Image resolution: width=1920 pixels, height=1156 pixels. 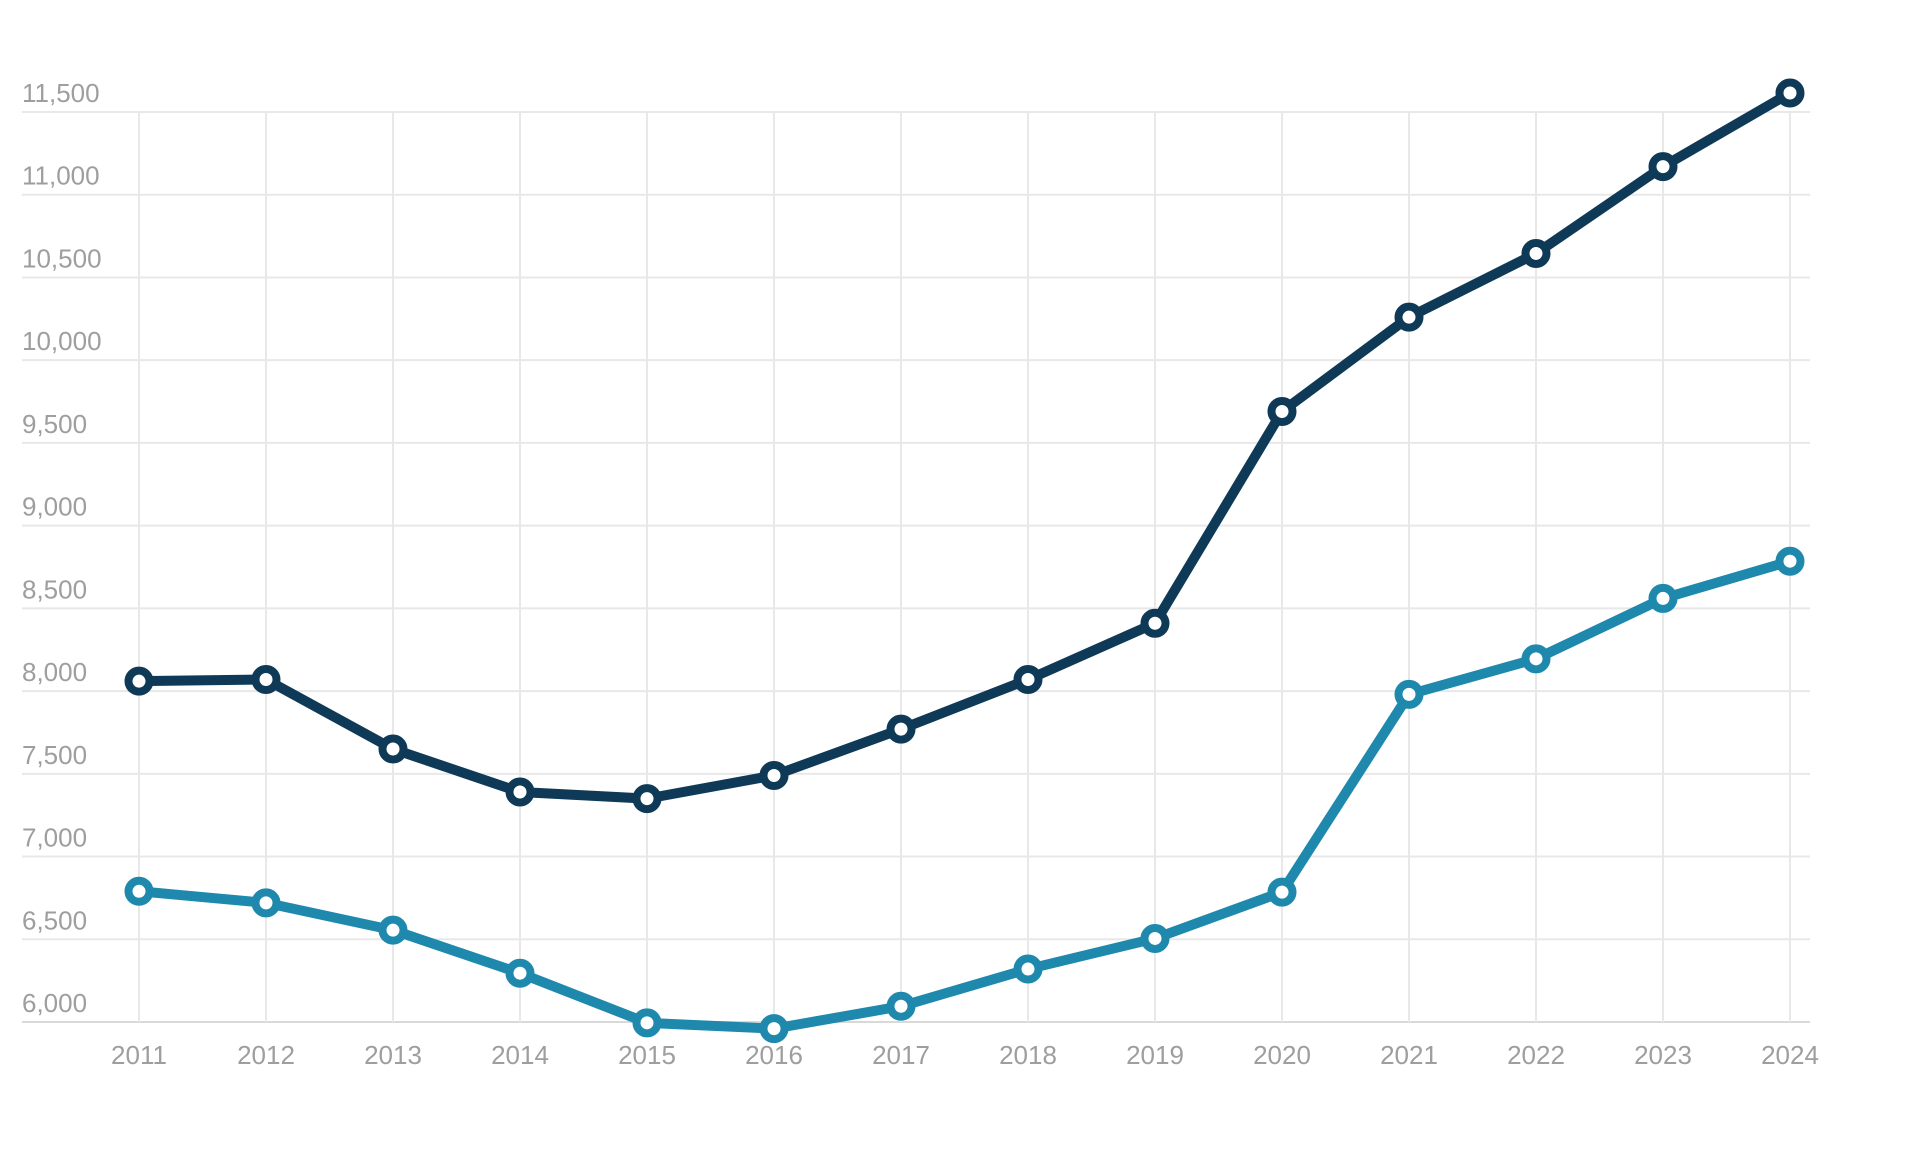 I want to click on x-axis-tick-label: 2016, so click(x=774, y=1055).